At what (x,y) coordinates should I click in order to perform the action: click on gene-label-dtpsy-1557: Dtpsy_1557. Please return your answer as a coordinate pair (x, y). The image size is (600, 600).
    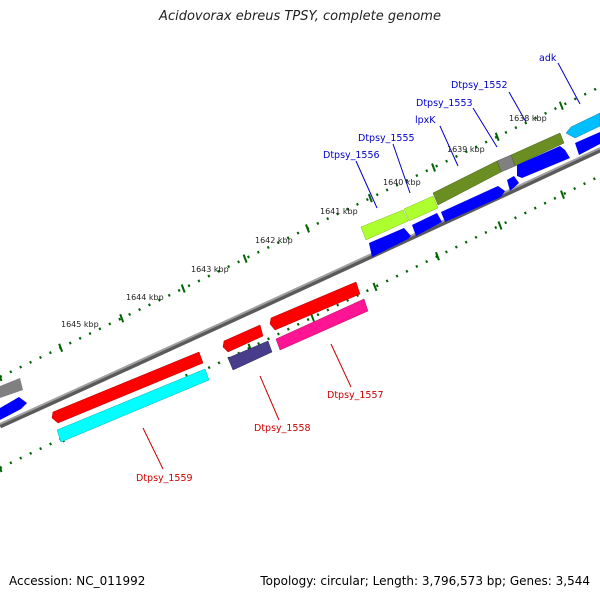
    Looking at the image, I should click on (355, 395).